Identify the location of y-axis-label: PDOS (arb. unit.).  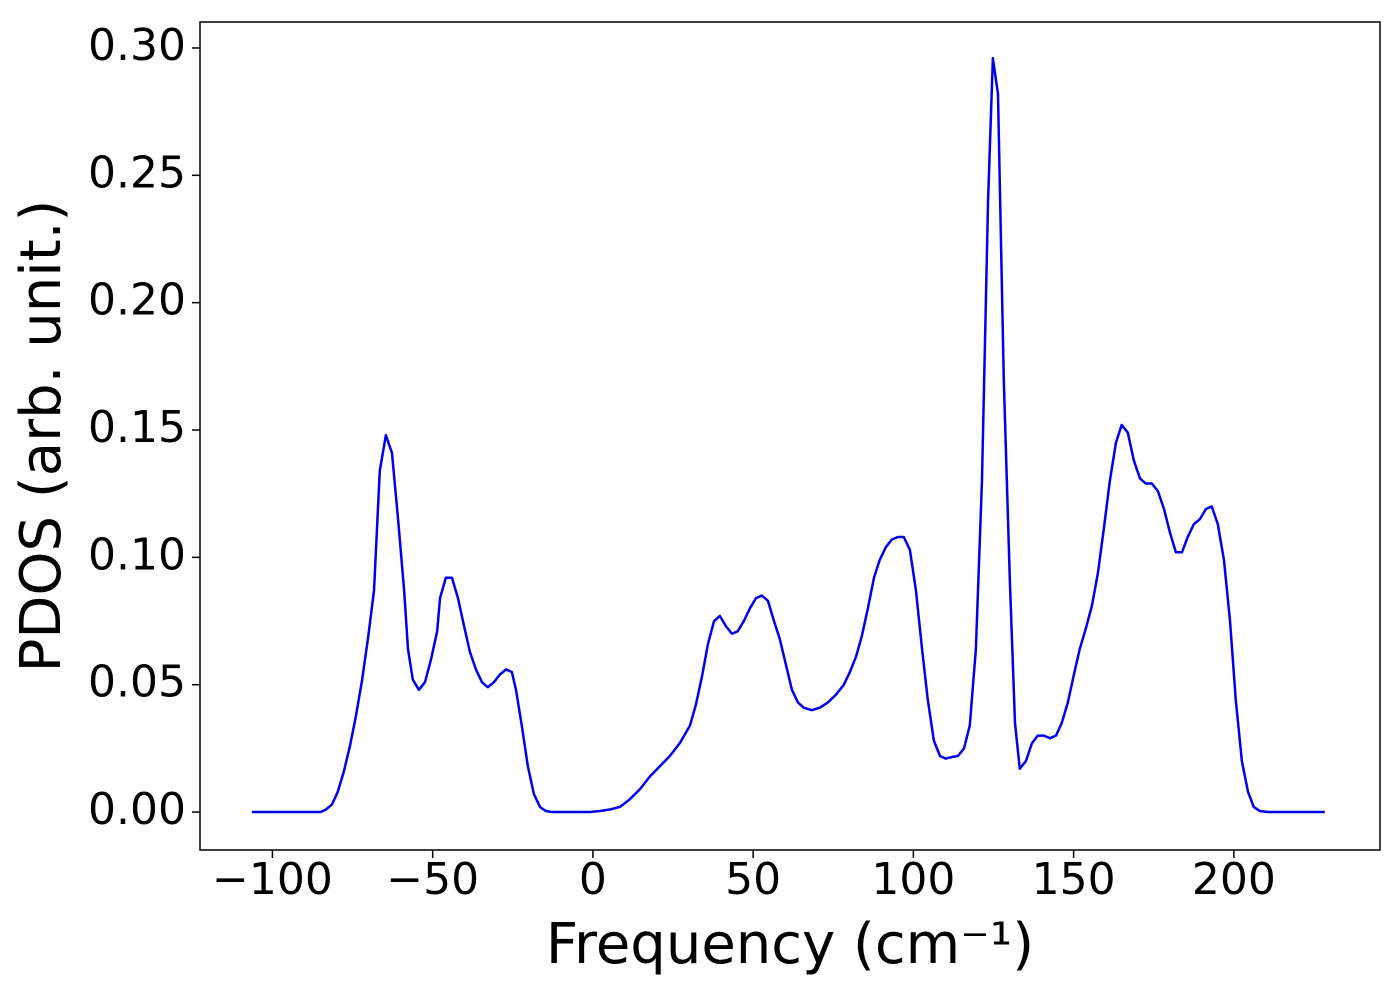
(41, 436).